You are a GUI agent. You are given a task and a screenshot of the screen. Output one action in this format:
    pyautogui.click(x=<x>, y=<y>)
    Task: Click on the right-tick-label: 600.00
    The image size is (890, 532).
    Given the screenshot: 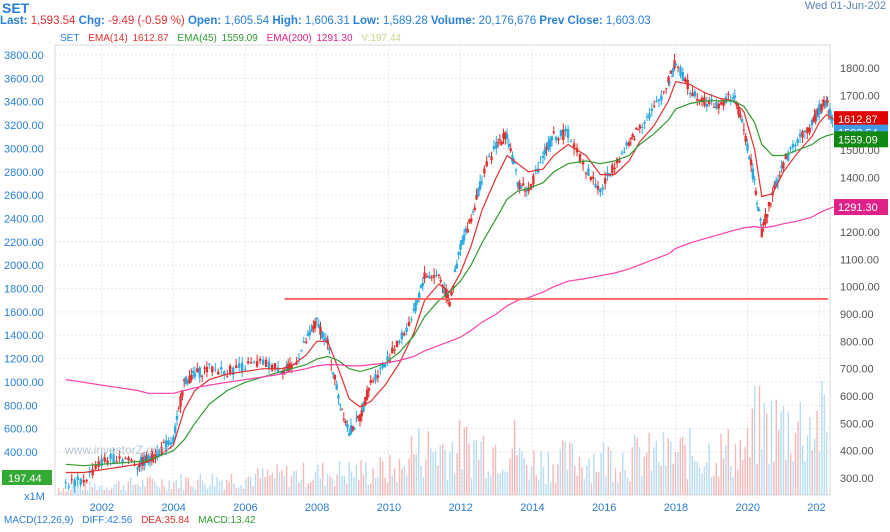 What is the action you would take?
    pyautogui.click(x=857, y=397)
    